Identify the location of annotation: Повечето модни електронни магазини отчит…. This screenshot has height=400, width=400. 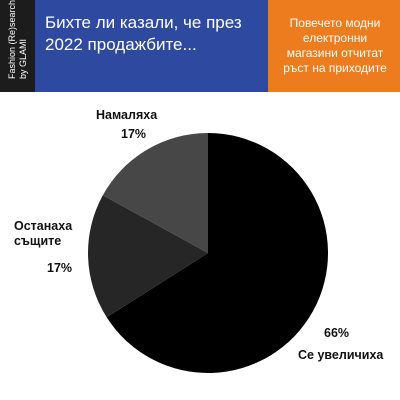
(335, 45).